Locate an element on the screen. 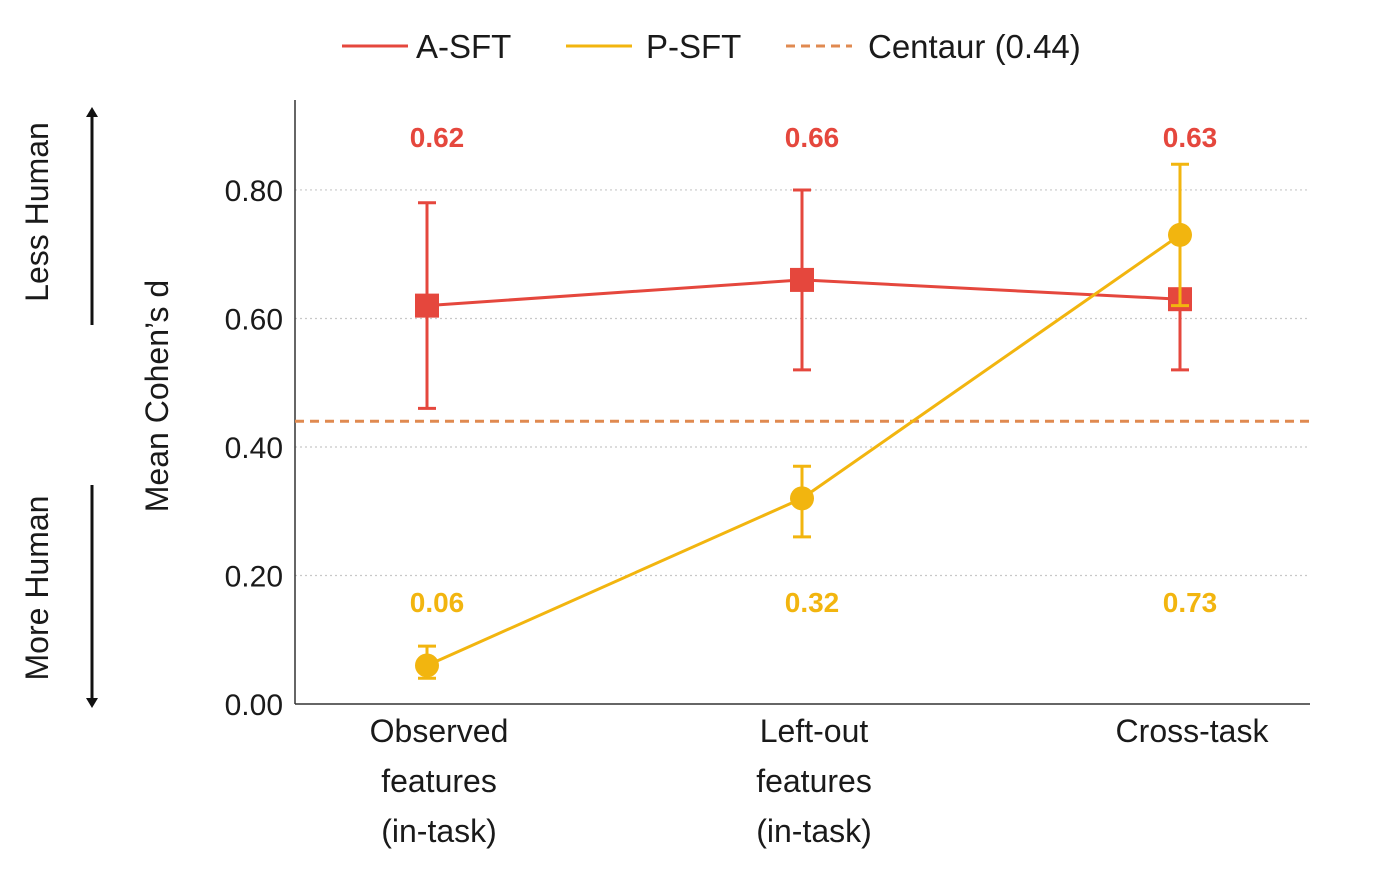 The width and height of the screenshot is (1400, 874). y-tick-label: 0.60 is located at coordinates (254, 319).